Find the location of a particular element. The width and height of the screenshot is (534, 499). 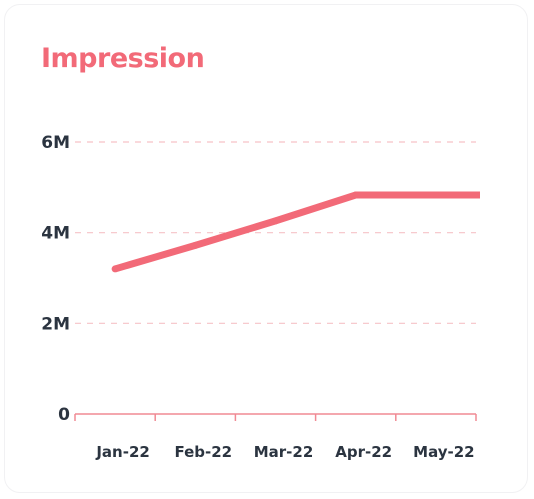

x-tick-label: Jan-22 is located at coordinates (122, 452).